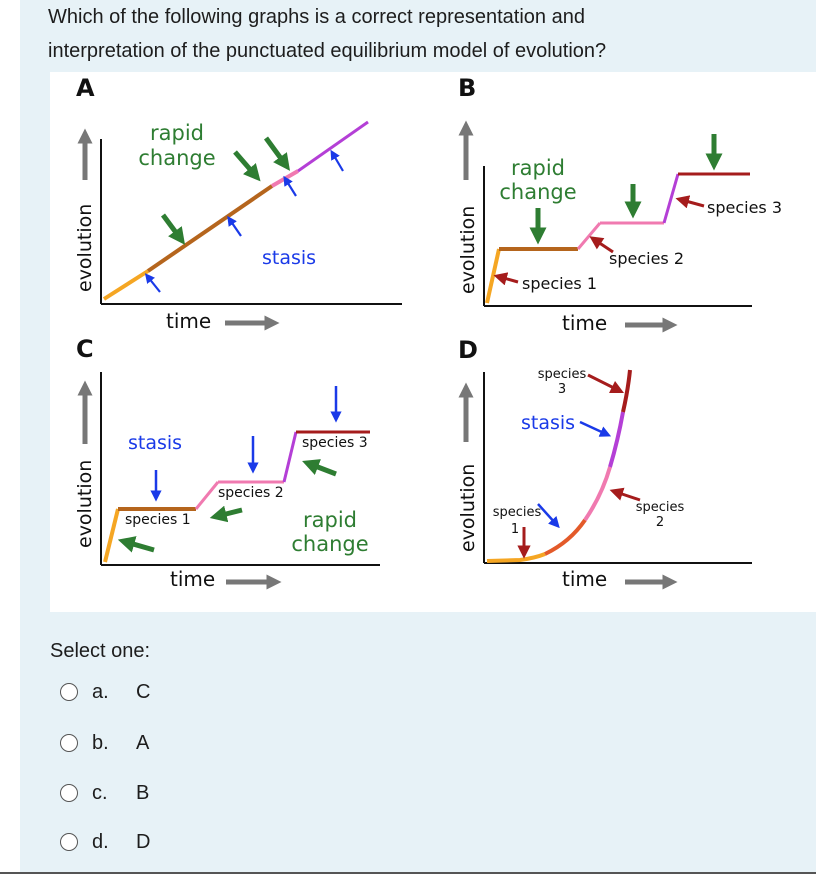 The image size is (816, 875). I want to click on panel-b-rapid-label: rapid, so click(538, 168).